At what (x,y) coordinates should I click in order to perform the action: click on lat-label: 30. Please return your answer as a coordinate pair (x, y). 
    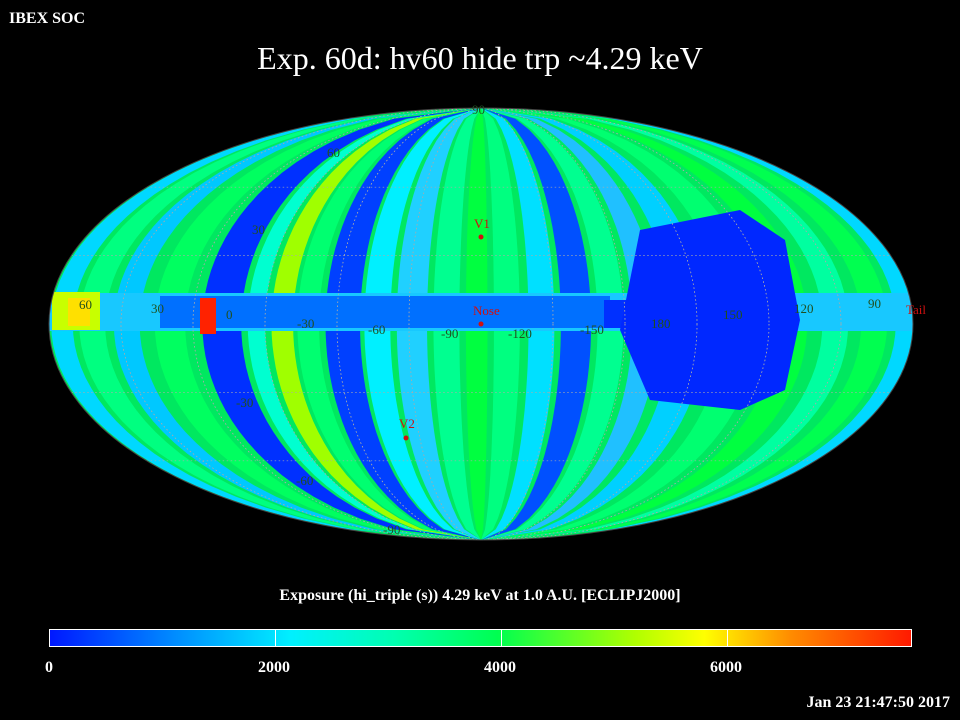
    Looking at the image, I should click on (258, 229).